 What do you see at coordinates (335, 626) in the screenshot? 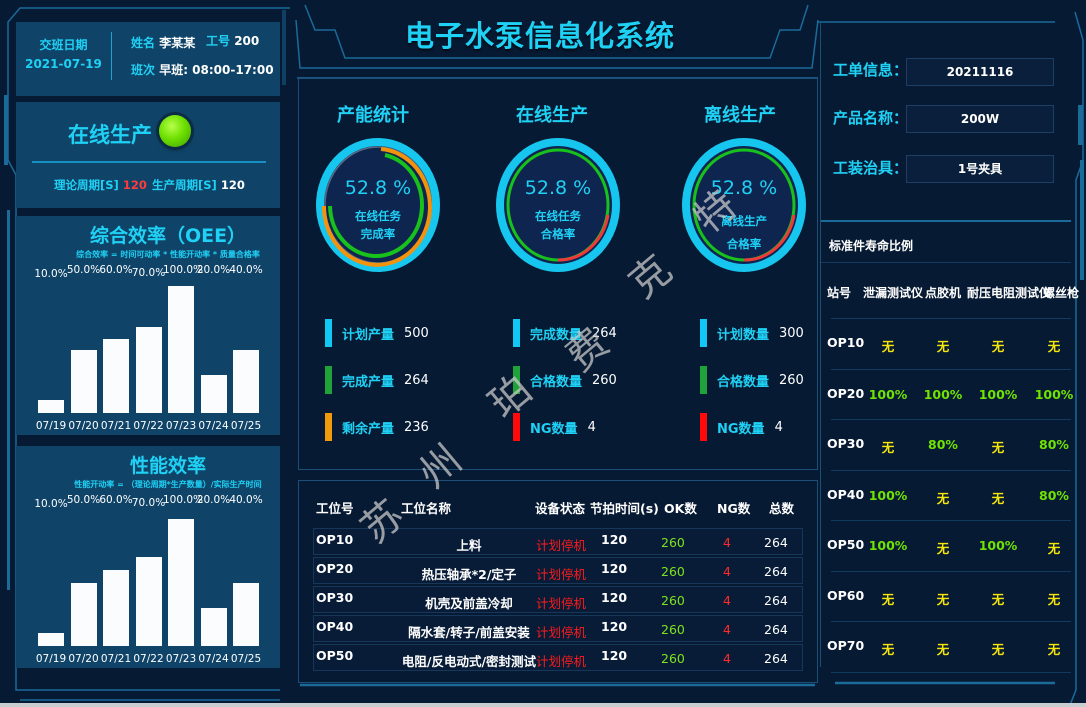
I see `station-id: OP40` at bounding box center [335, 626].